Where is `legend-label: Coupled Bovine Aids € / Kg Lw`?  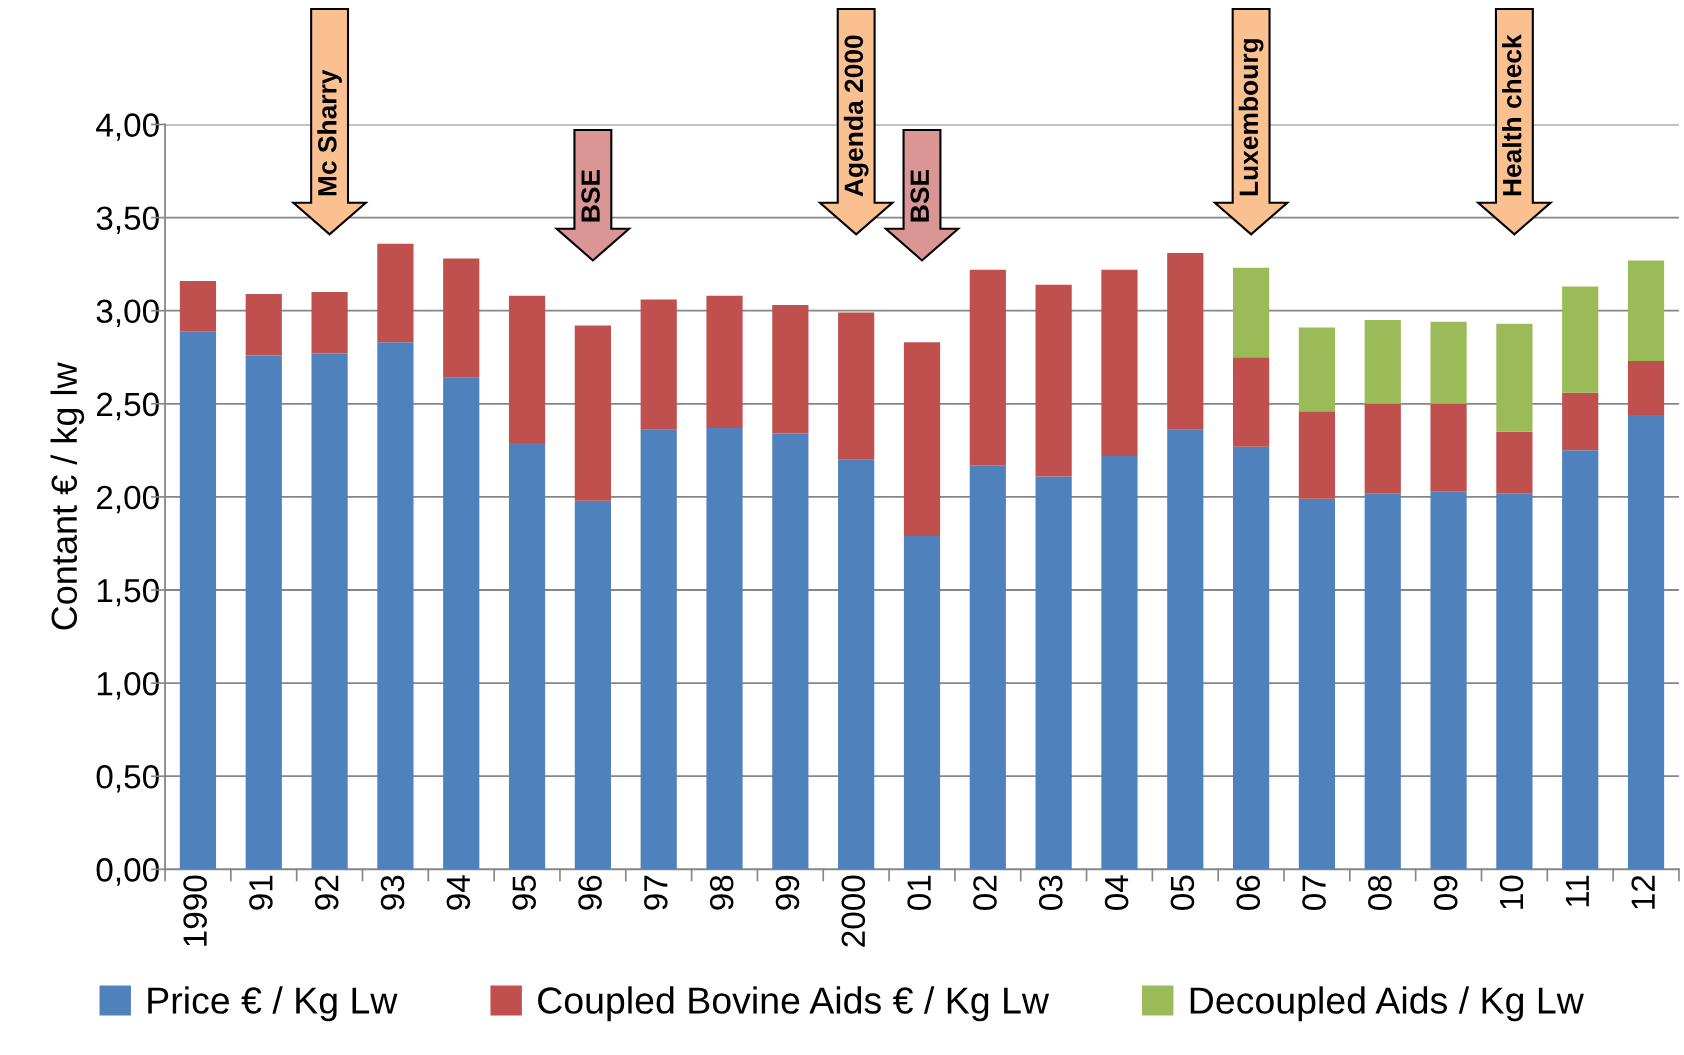
legend-label: Coupled Bovine Aids € / Kg Lw is located at coordinates (794, 1004).